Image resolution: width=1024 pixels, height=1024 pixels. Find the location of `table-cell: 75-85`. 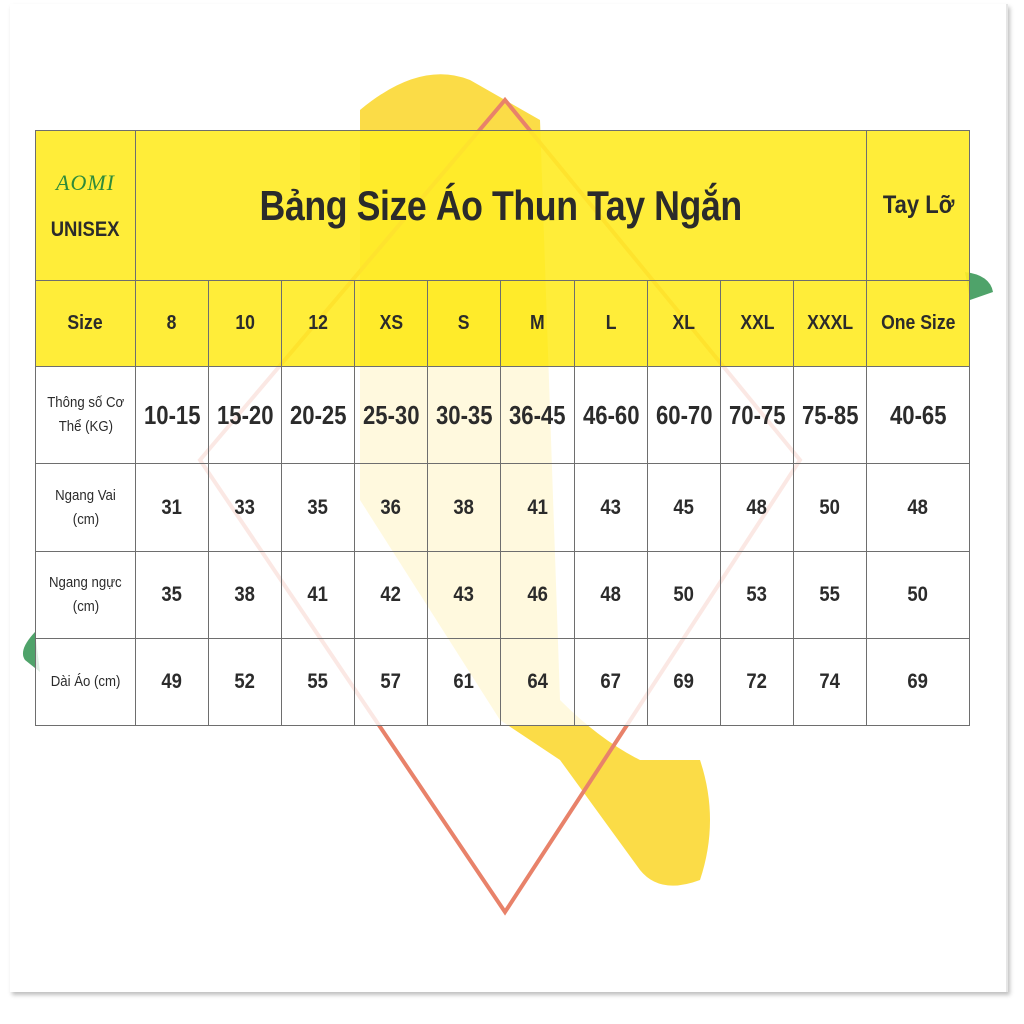

table-cell: 75-85 is located at coordinates (830, 415).